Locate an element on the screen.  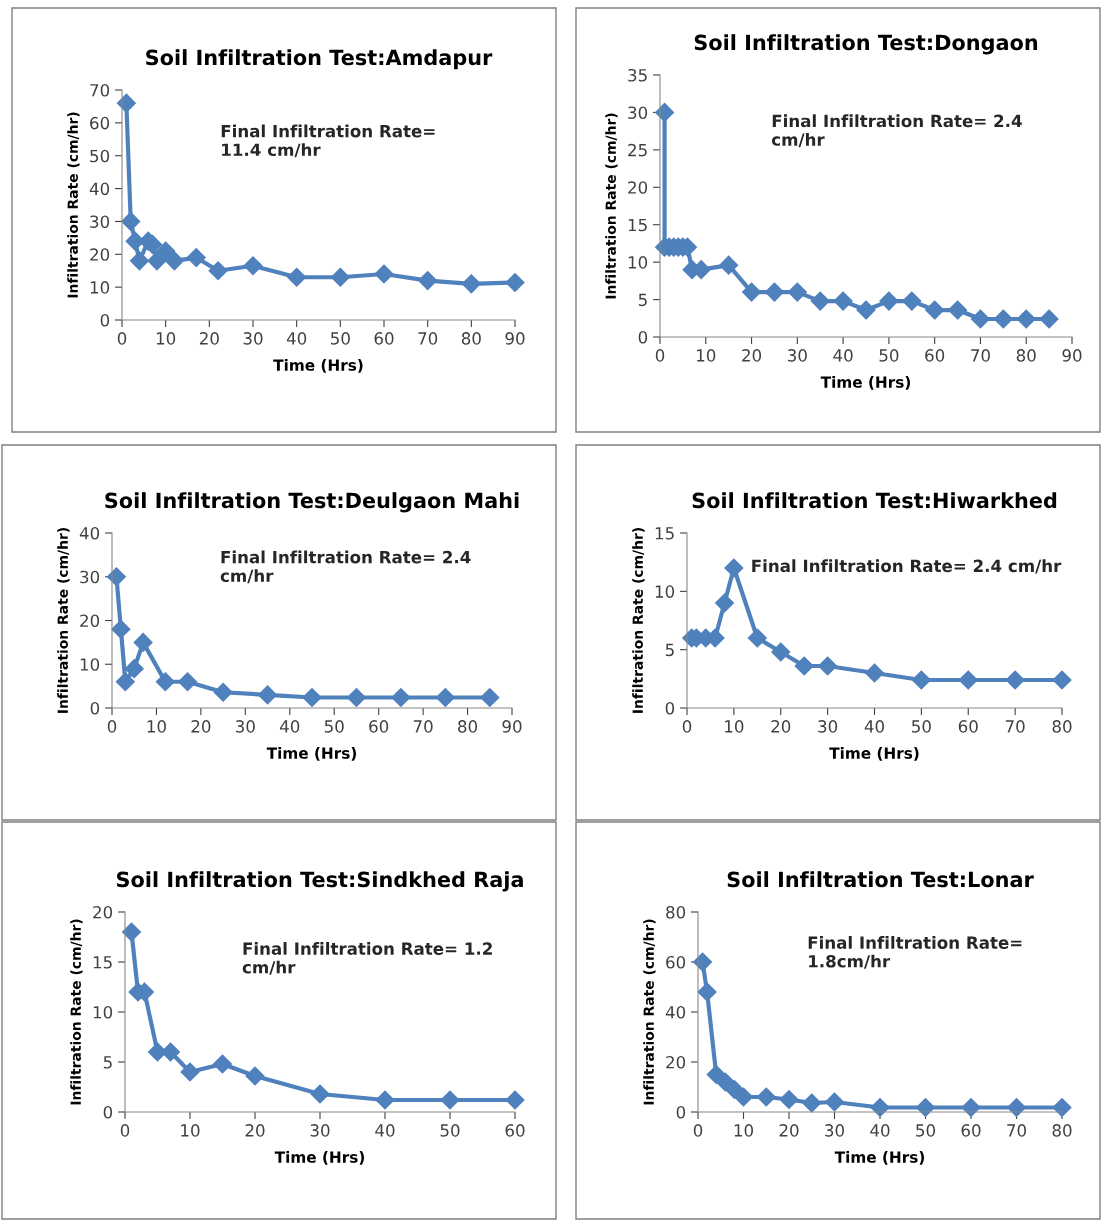
annotation: Final Infiltration Rate= 2.4 cm/hr is located at coordinates (907, 566).